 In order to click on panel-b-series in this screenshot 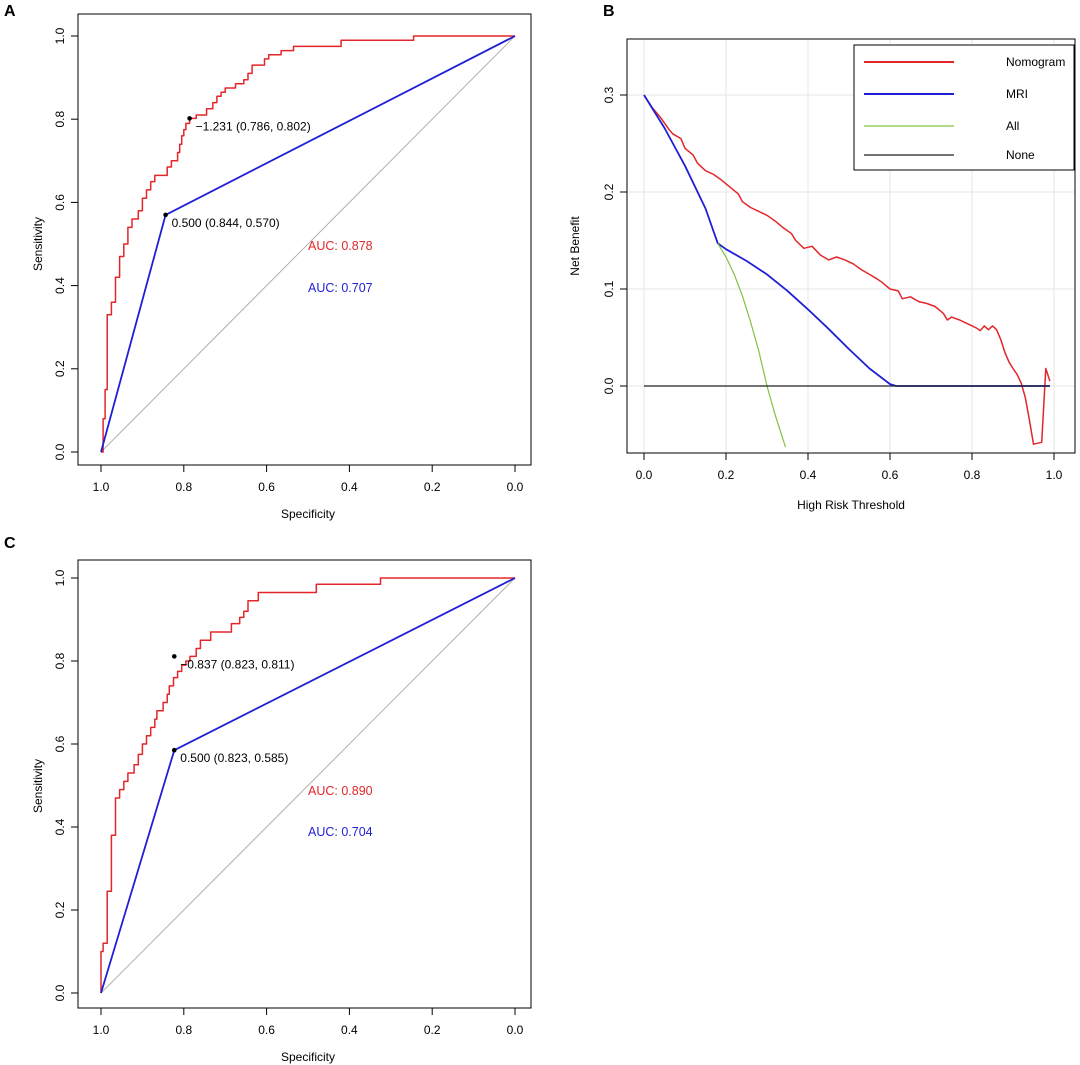, I will do `click(847, 271)`.